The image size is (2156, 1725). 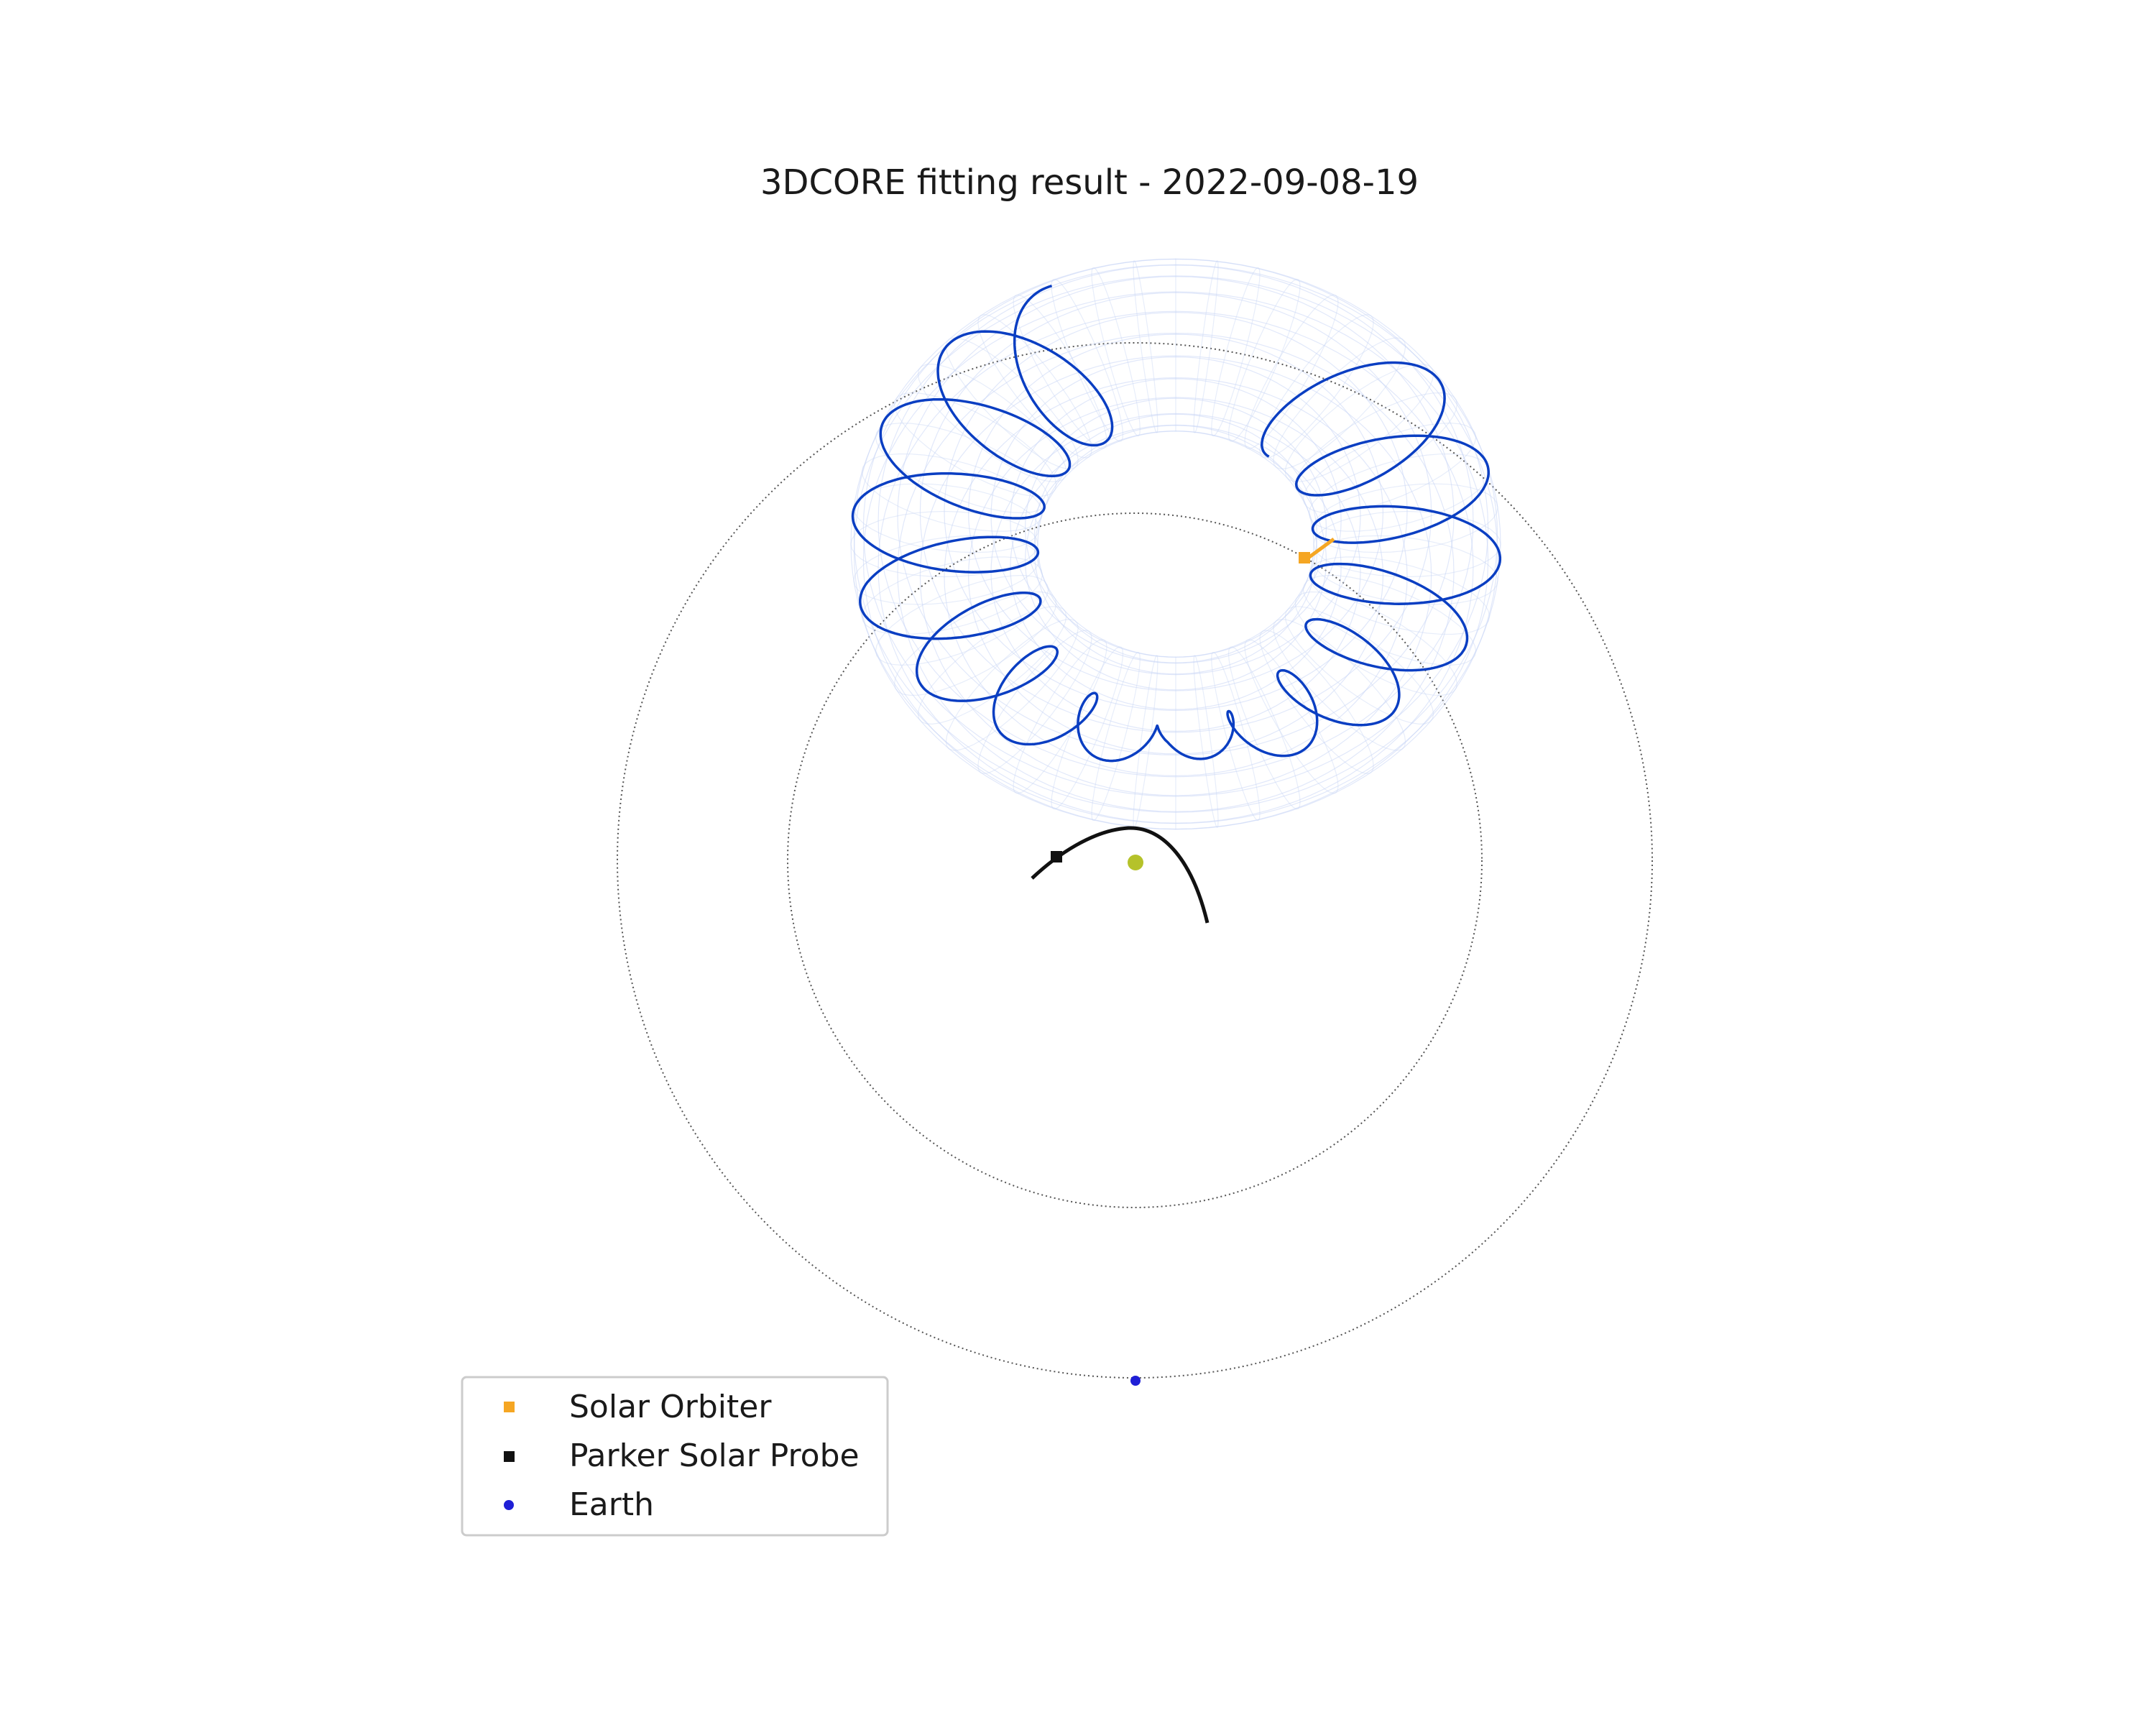 I want to click on flux-rope-wireframe, so click(x=1176, y=544).